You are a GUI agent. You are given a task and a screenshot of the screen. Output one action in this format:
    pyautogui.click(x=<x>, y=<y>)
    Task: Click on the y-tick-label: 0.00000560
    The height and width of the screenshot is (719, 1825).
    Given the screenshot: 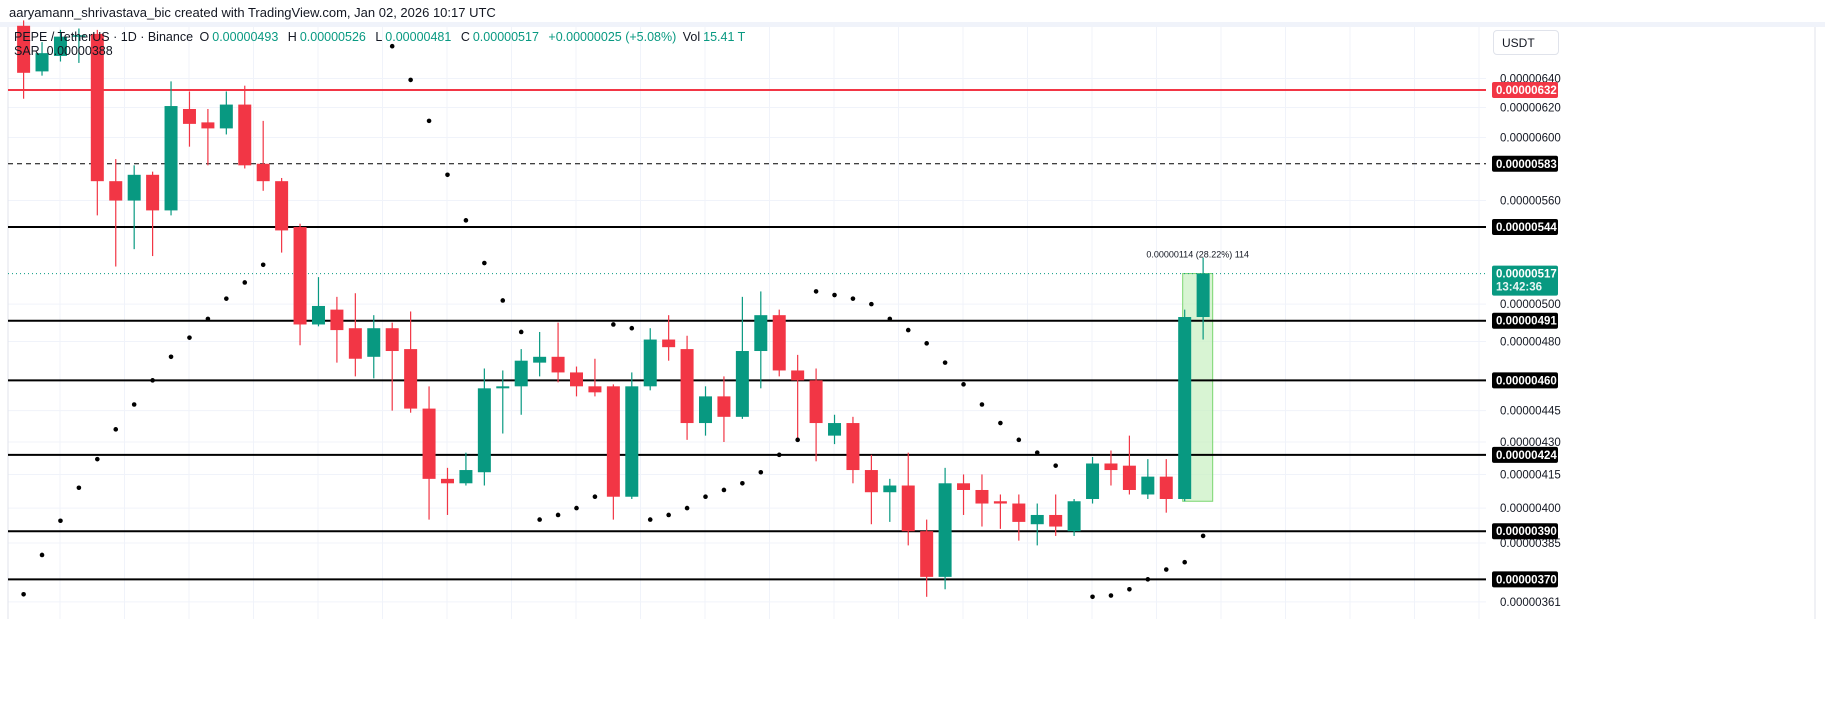 What is the action you would take?
    pyautogui.click(x=1530, y=202)
    